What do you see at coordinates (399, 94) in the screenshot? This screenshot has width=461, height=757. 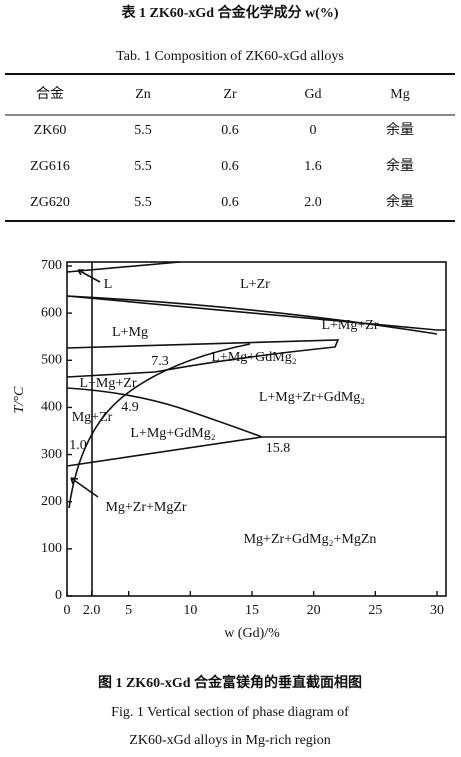 I see `header-cell: Mg` at bounding box center [399, 94].